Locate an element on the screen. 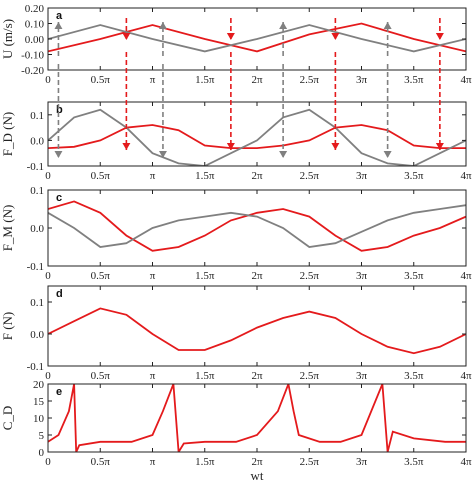 The height and width of the screenshot is (484, 474). ytick-label-e: 0 is located at coordinates (42, 453).